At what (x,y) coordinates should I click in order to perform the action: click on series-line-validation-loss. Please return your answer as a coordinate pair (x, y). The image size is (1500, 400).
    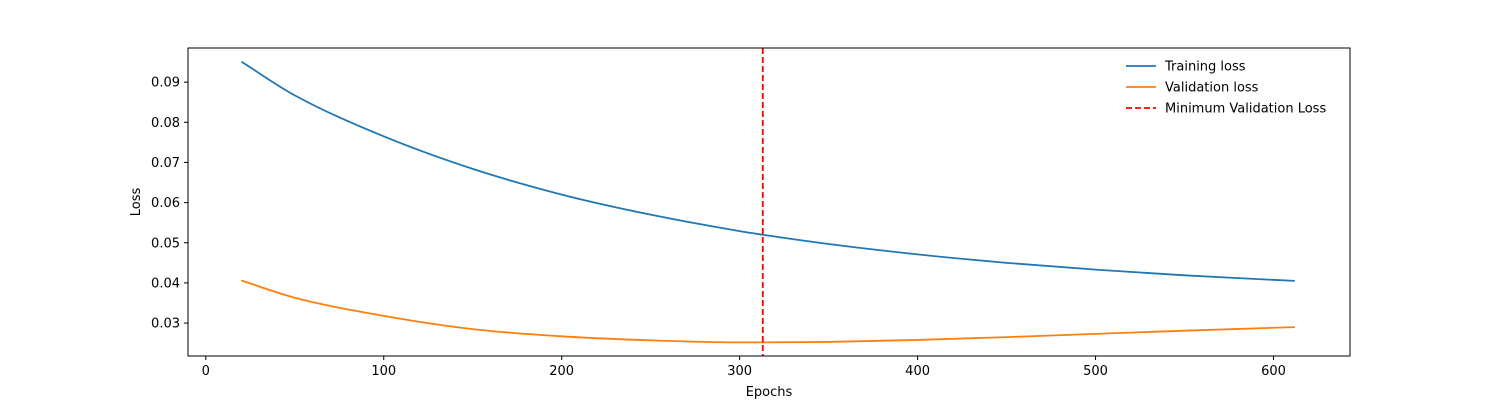
    Looking at the image, I should click on (768, 311).